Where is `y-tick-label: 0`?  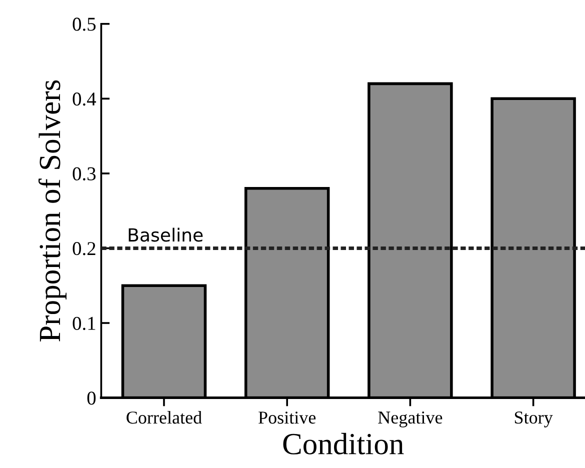 y-tick-label: 0 is located at coordinates (91, 398).